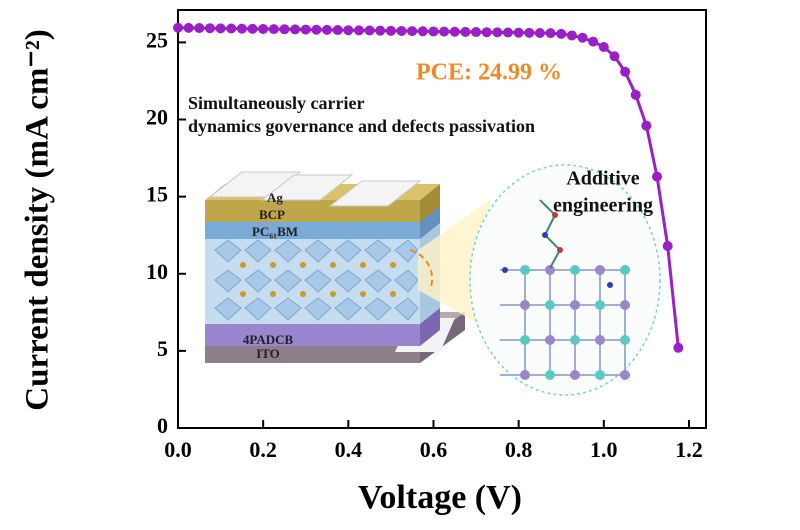 Image resolution: width=800 pixels, height=530 pixels. What do you see at coordinates (312, 230) in the screenshot?
I see `pcbm-front` at bounding box center [312, 230].